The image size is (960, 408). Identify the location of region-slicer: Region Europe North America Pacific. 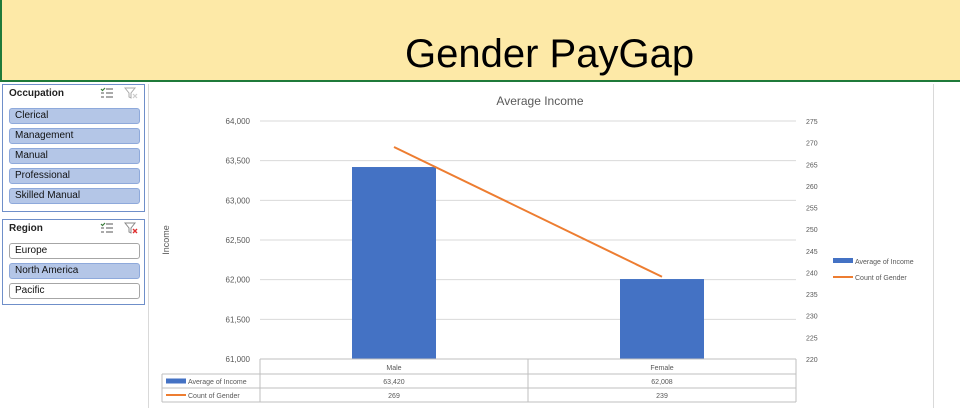
(73, 262).